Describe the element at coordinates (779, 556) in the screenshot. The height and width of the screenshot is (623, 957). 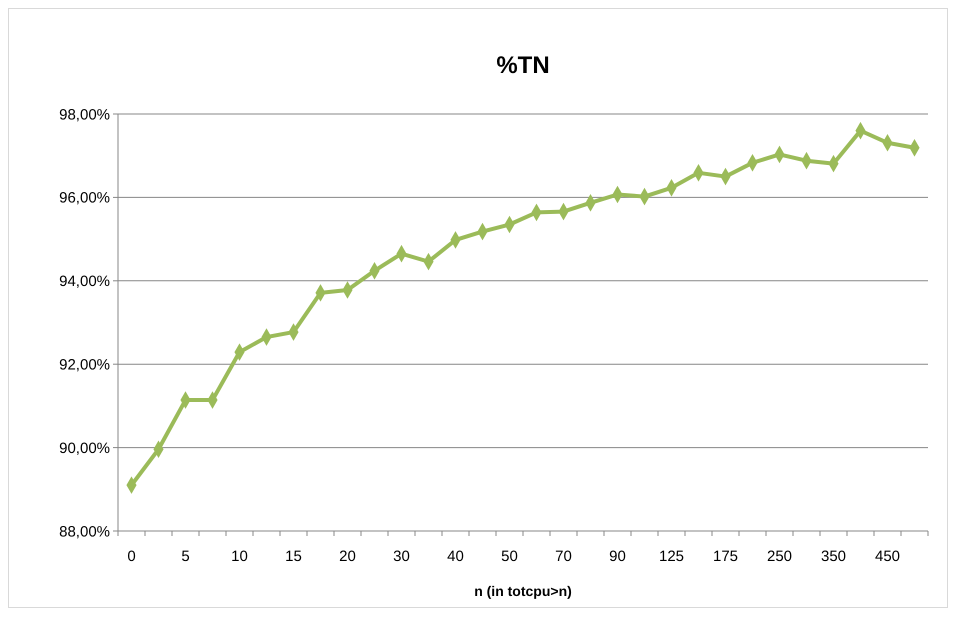
I see `x-tick-label: 250` at that location.